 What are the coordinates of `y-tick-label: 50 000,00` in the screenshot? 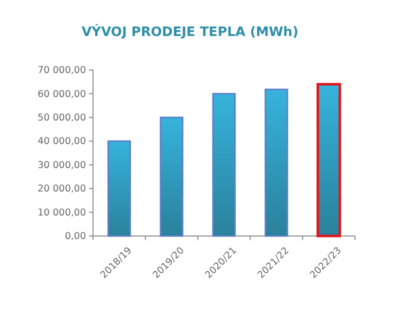 It's located at (62, 118).